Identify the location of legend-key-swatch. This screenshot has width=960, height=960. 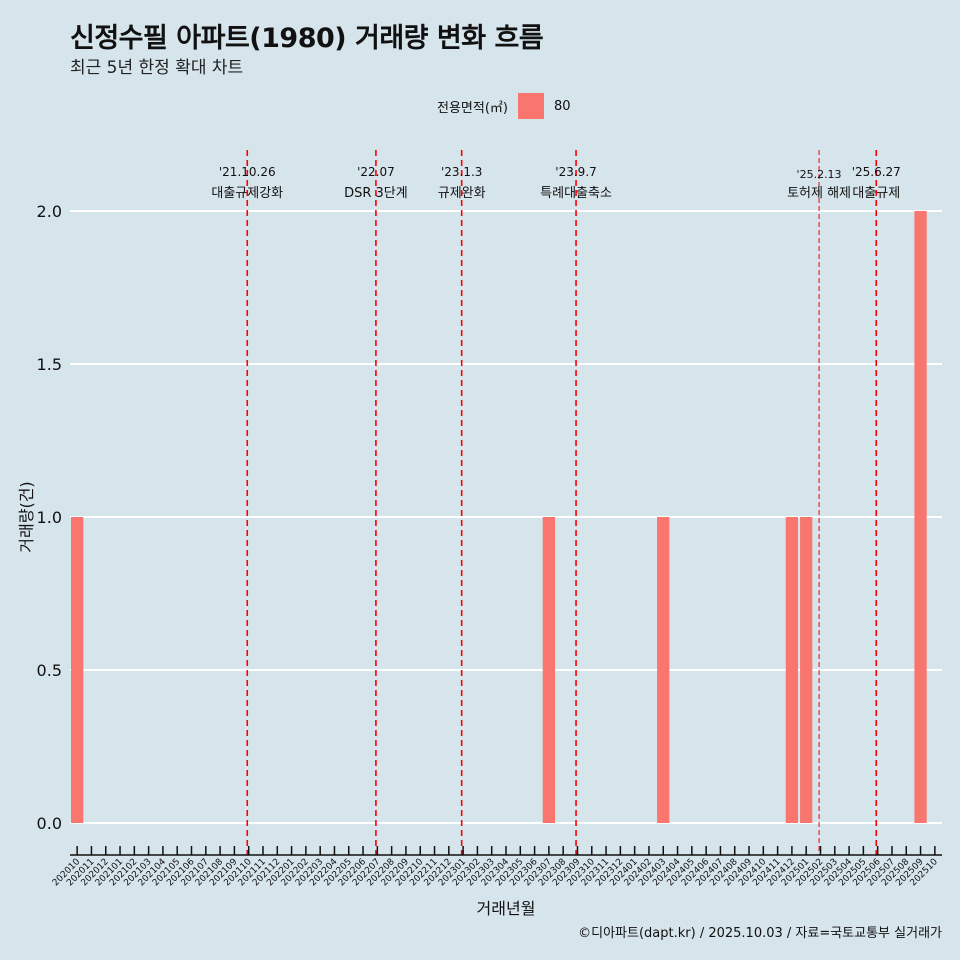
(530, 106).